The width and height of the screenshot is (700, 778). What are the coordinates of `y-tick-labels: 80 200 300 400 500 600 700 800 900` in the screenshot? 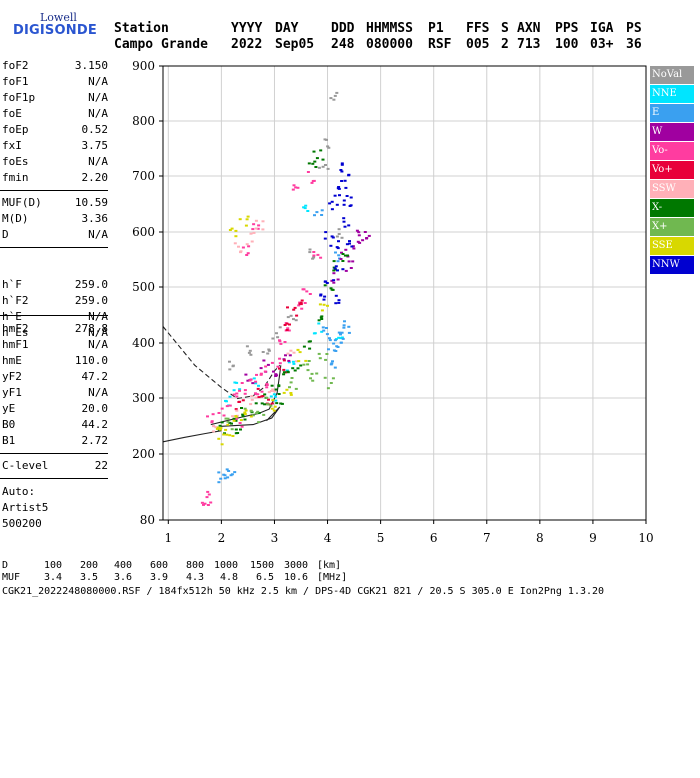 It's located at (143, 293).